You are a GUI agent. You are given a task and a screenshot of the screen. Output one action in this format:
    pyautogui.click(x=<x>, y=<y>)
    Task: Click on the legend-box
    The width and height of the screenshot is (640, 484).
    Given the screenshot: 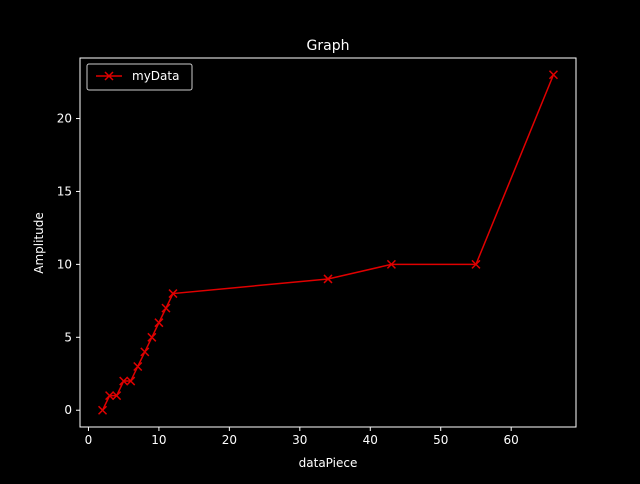 What is the action you would take?
    pyautogui.click(x=139, y=77)
    